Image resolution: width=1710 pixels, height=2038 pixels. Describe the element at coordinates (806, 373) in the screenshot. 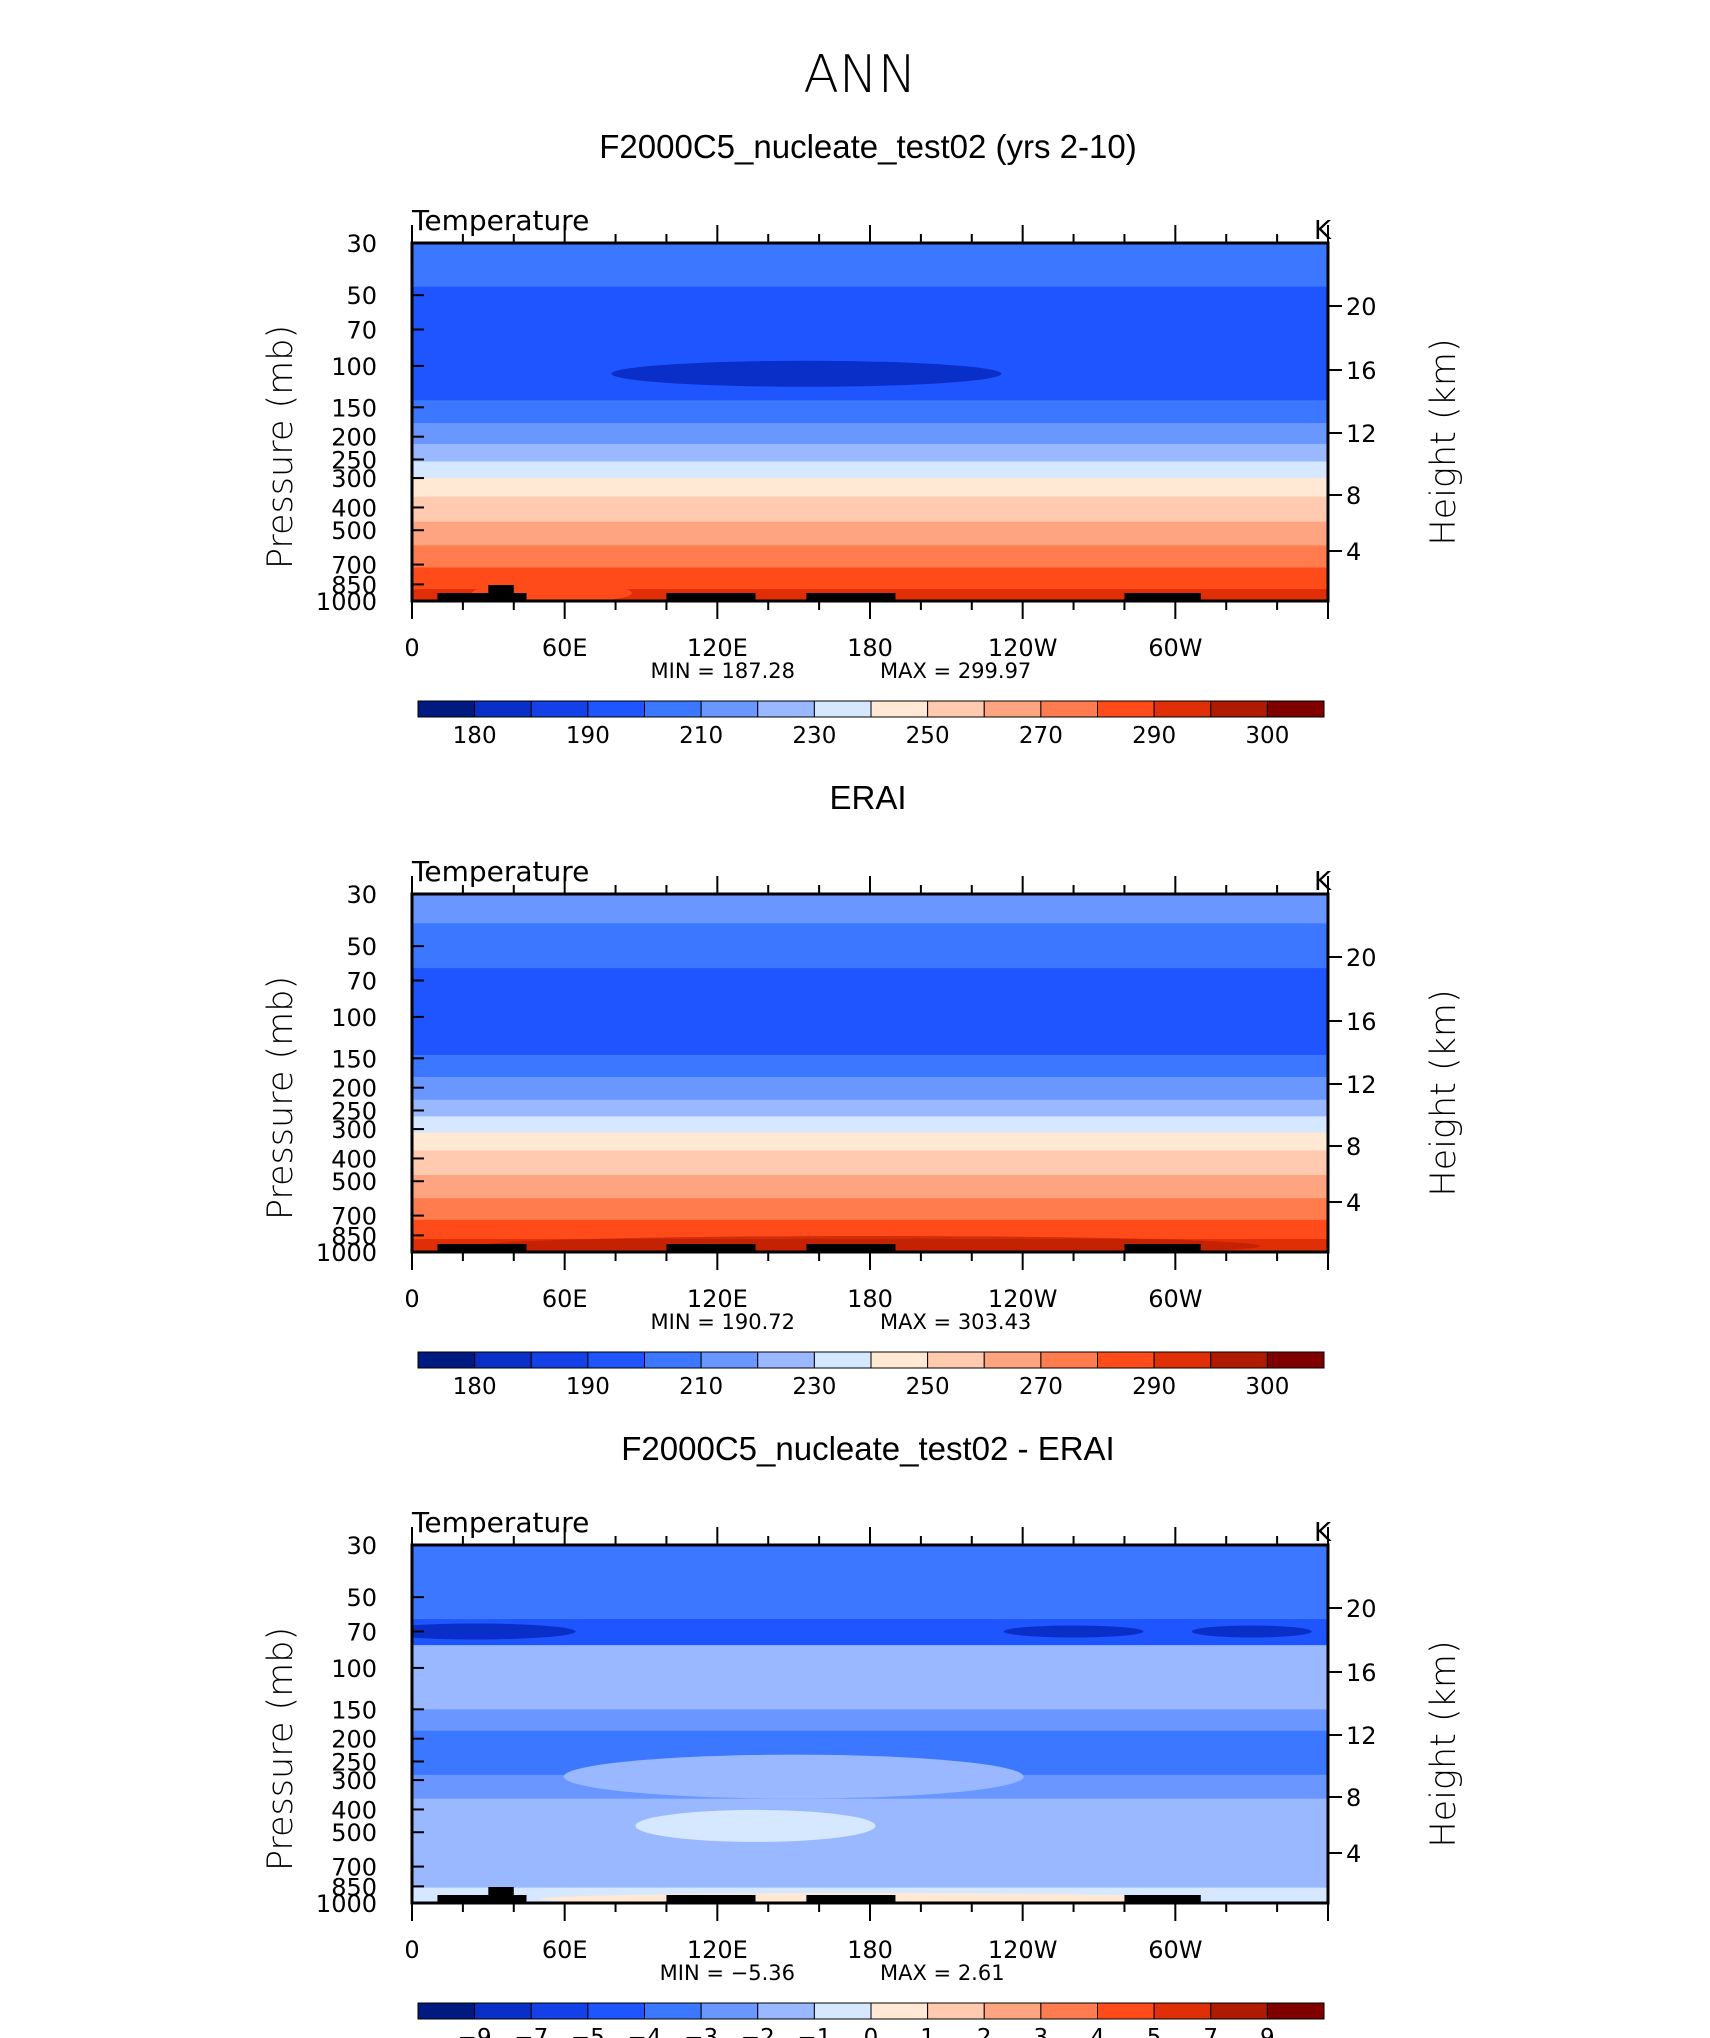

I see `cold-minimum-region` at that location.